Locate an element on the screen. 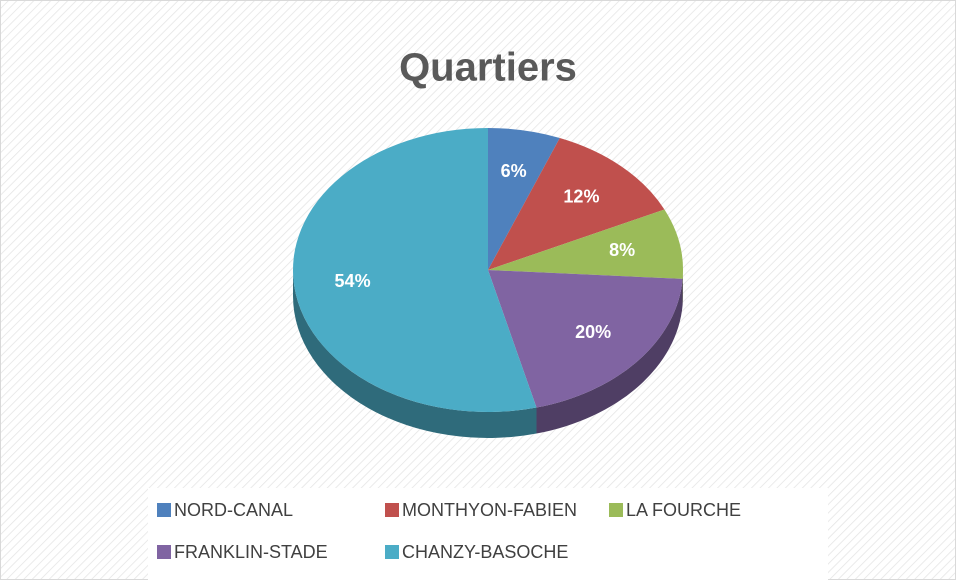 This screenshot has height=580, width=956. data-label: 20% is located at coordinates (593, 332).